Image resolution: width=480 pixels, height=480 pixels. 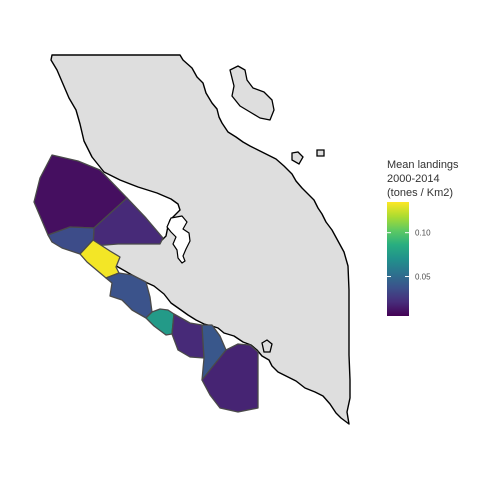 I want to click on legend-title-line-2: 2000-2014, so click(x=413, y=179).